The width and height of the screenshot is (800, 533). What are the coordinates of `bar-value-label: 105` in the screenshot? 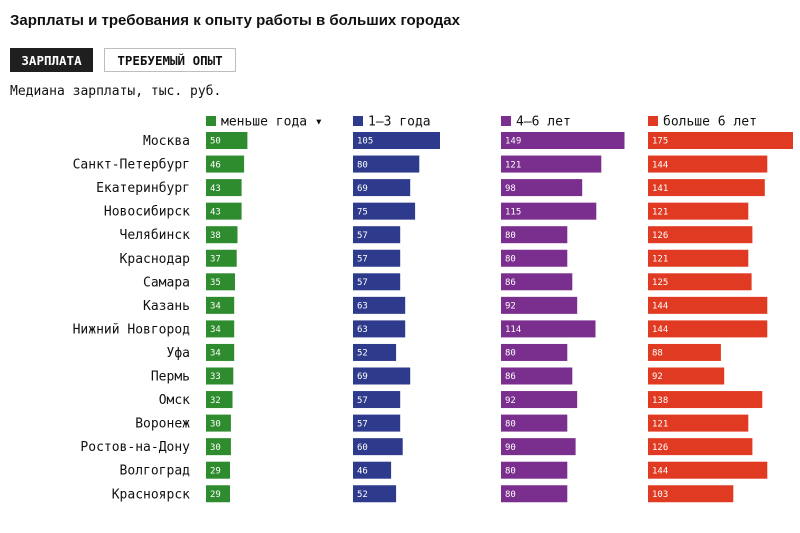 It's located at (365, 142).